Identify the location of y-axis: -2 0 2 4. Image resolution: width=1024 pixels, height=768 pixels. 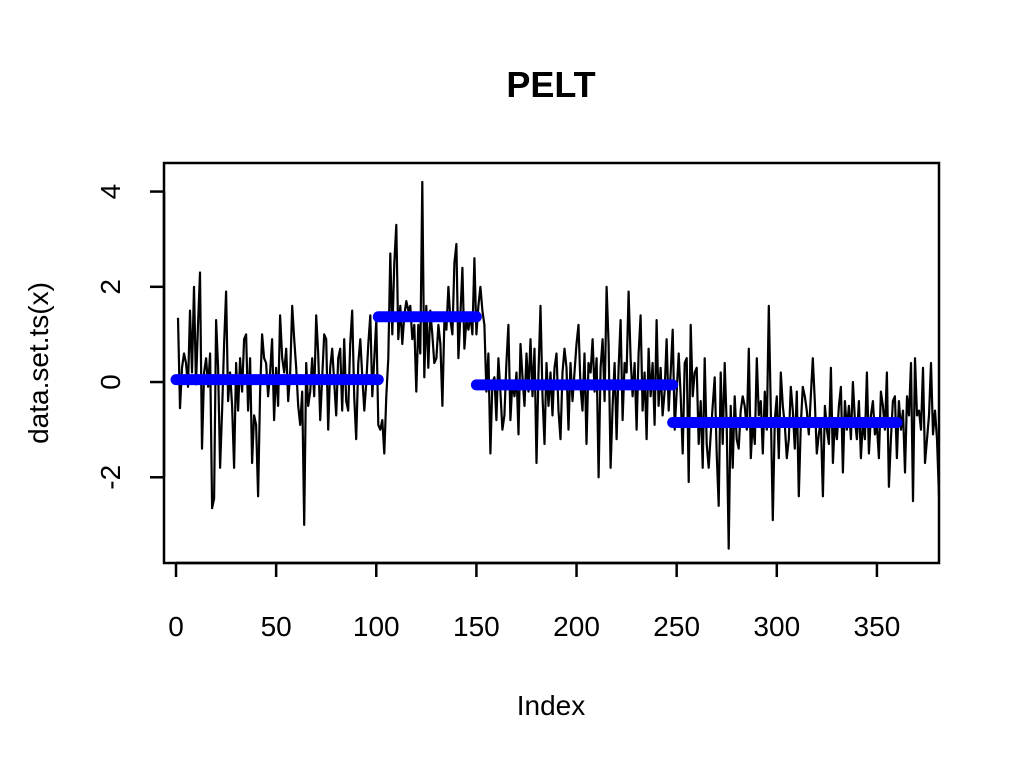
(130, 337).